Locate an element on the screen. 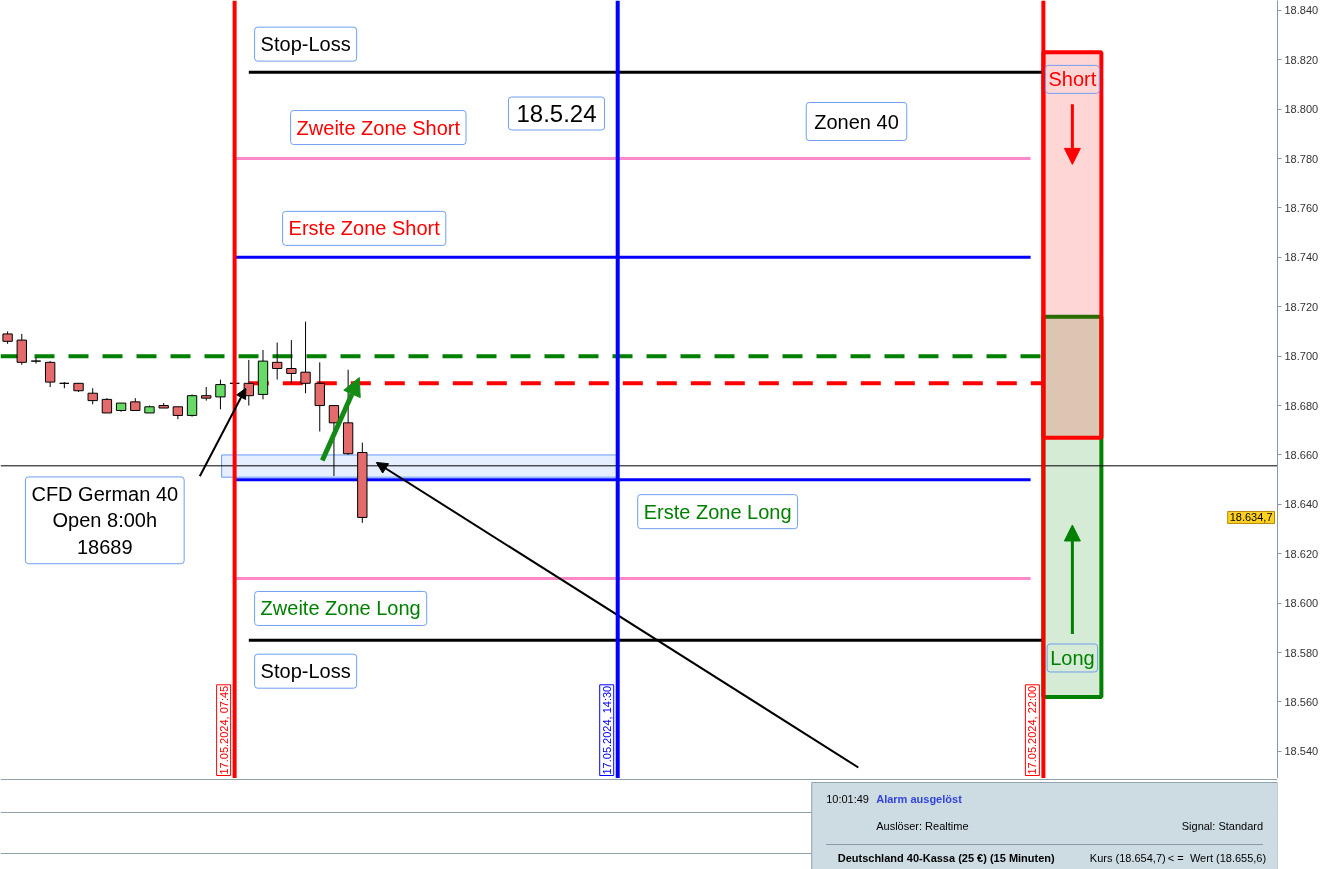  y-tick-label: 18.840 is located at coordinates (1301, 10).